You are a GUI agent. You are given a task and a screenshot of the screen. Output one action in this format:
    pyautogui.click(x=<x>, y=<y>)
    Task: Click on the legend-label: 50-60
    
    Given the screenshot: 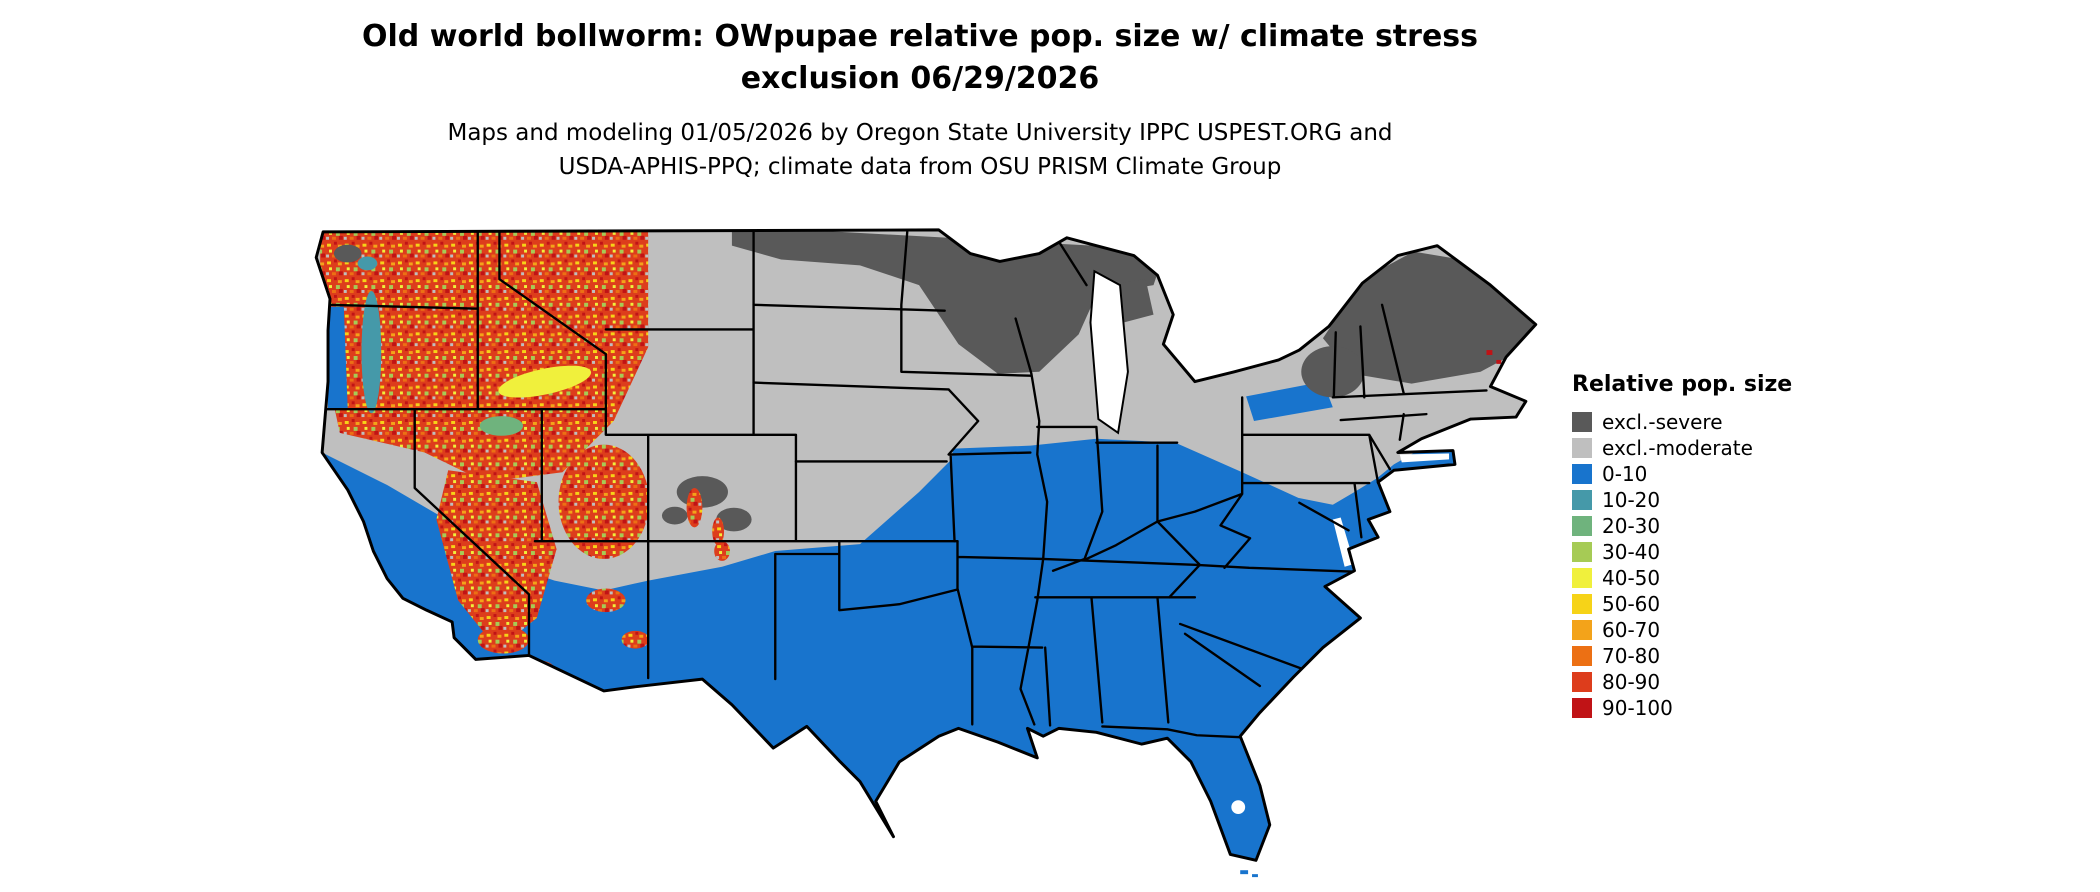 What is the action you would take?
    pyautogui.click(x=1631, y=604)
    